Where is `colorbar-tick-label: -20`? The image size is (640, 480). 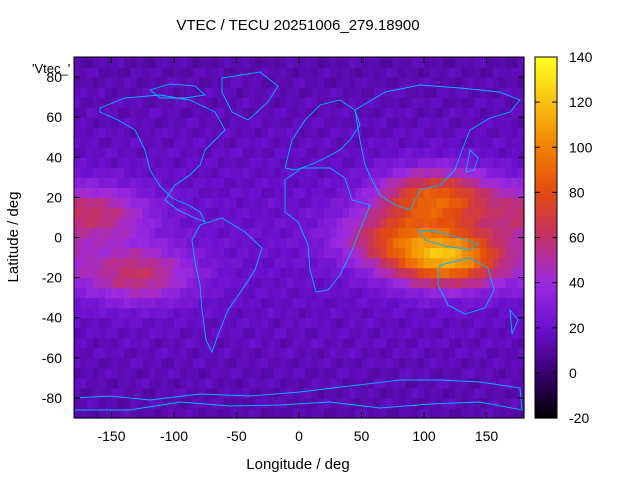 colorbar-tick-label: -20 is located at coordinates (579, 418).